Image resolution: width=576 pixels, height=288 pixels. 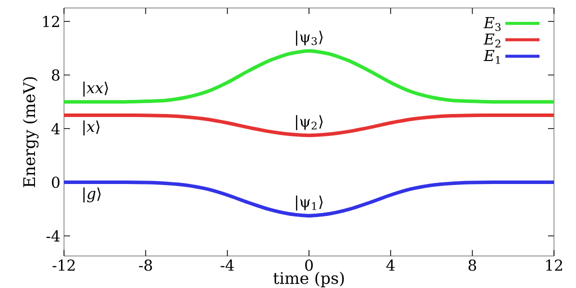 What do you see at coordinates (491, 57) in the screenshot?
I see `legend-label: E$_{1}$` at bounding box center [491, 57].